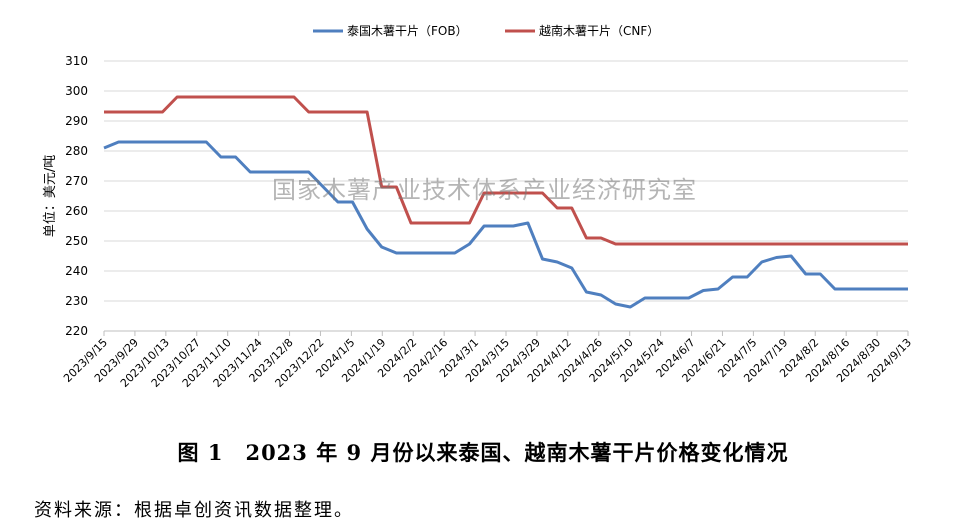 The width and height of the screenshot is (966, 528). Describe the element at coordinates (76, 301) in the screenshot. I see `y-tick-label: 230` at that location.